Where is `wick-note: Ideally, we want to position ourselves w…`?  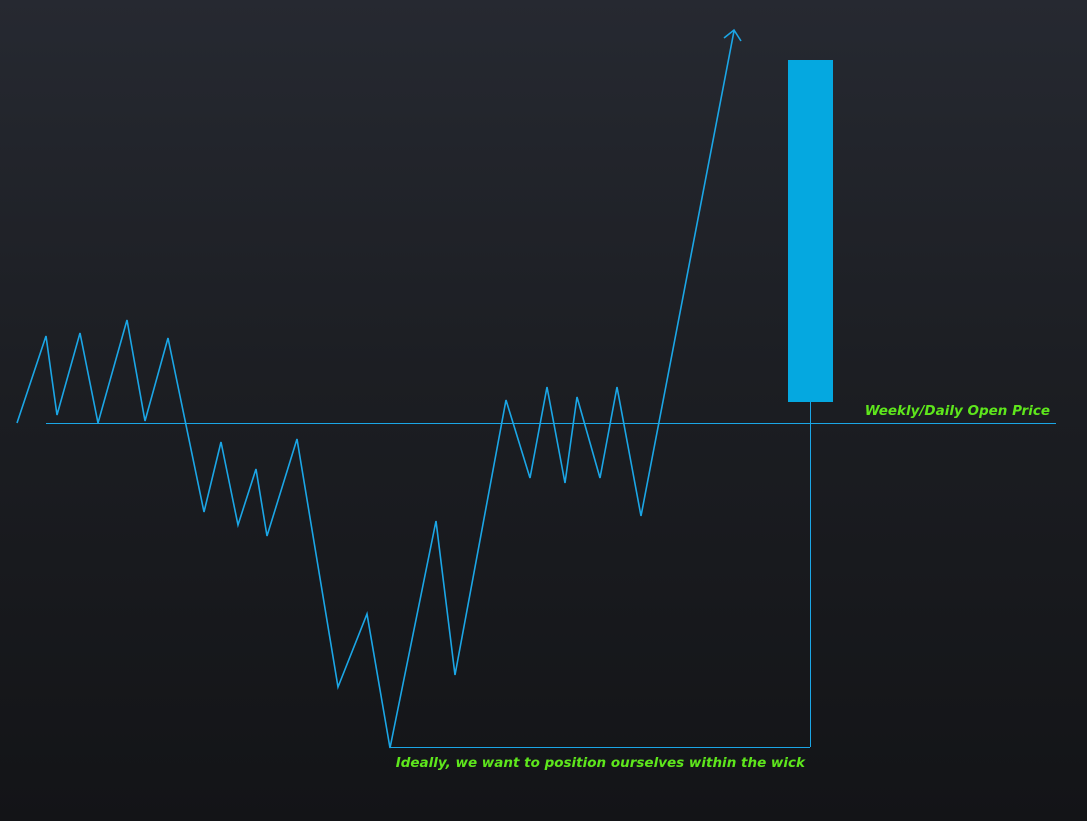 wick-note: Ideally, we want to position ourselves w… is located at coordinates (601, 763).